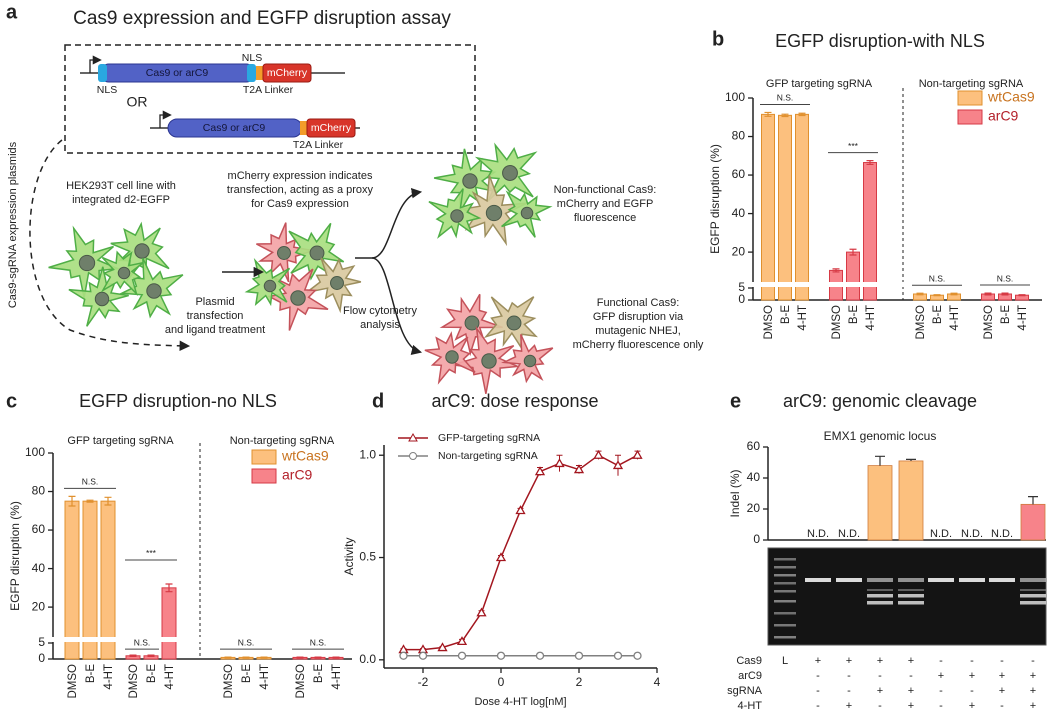 This screenshot has width=1050, height=713. Describe the element at coordinates (142, 642) in the screenshot. I see `significance-label: N.S.` at that location.